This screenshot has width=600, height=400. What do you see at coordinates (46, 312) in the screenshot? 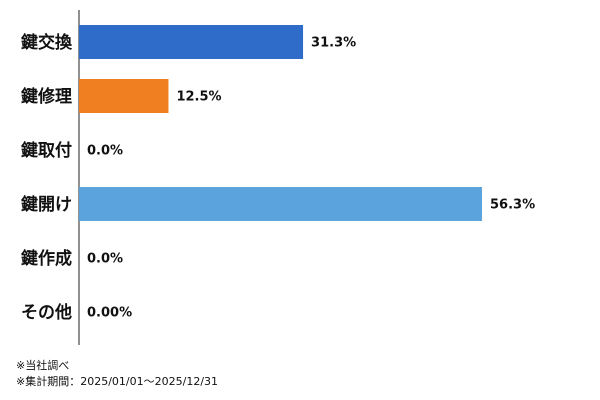
I see `category-label: その他` at bounding box center [46, 312].